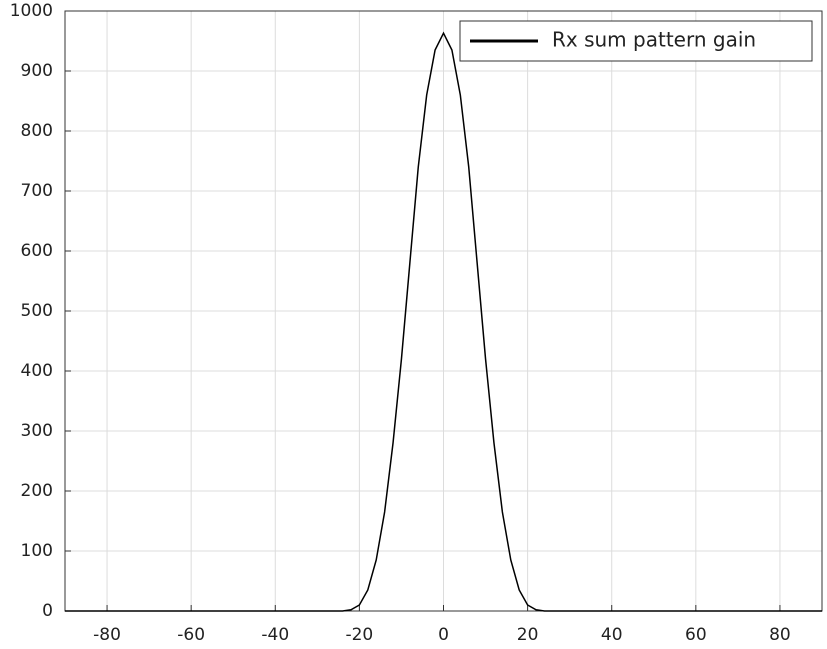 Image resolution: width=827 pixels, height=649 pixels. What do you see at coordinates (37, 71) in the screenshot?
I see `y-tick-label: 900` at bounding box center [37, 71].